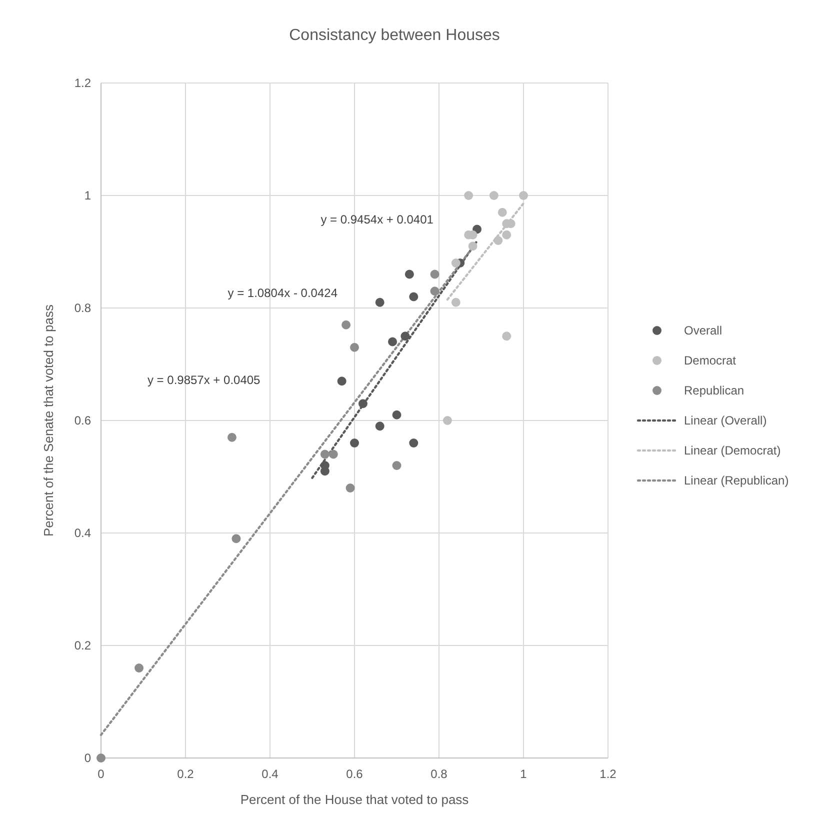 Image resolution: width=836 pixels, height=836 pixels. Describe the element at coordinates (48, 420) in the screenshot. I see `y-axis-title: Percent of the Senate that voted to pass` at that location.